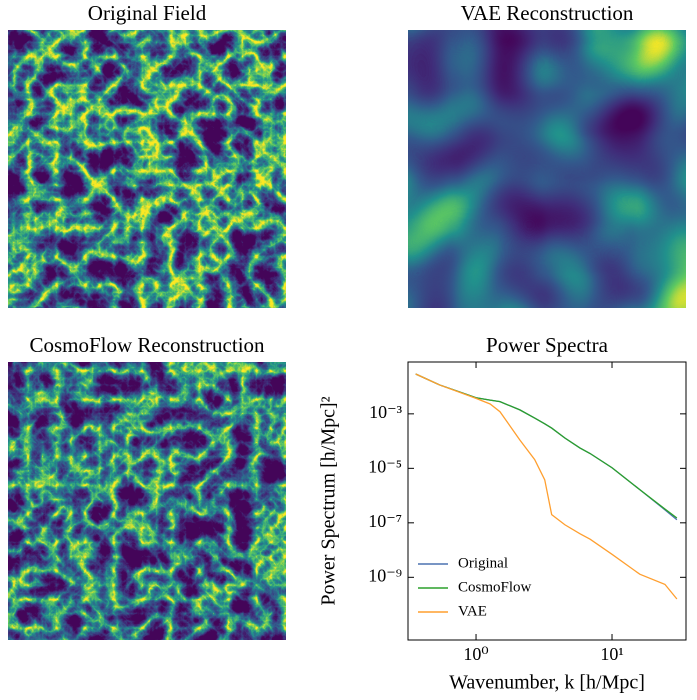 This screenshot has width=697, height=700. I want to click on panel-title: CosmoFlow Reconstruction, so click(147, 345).